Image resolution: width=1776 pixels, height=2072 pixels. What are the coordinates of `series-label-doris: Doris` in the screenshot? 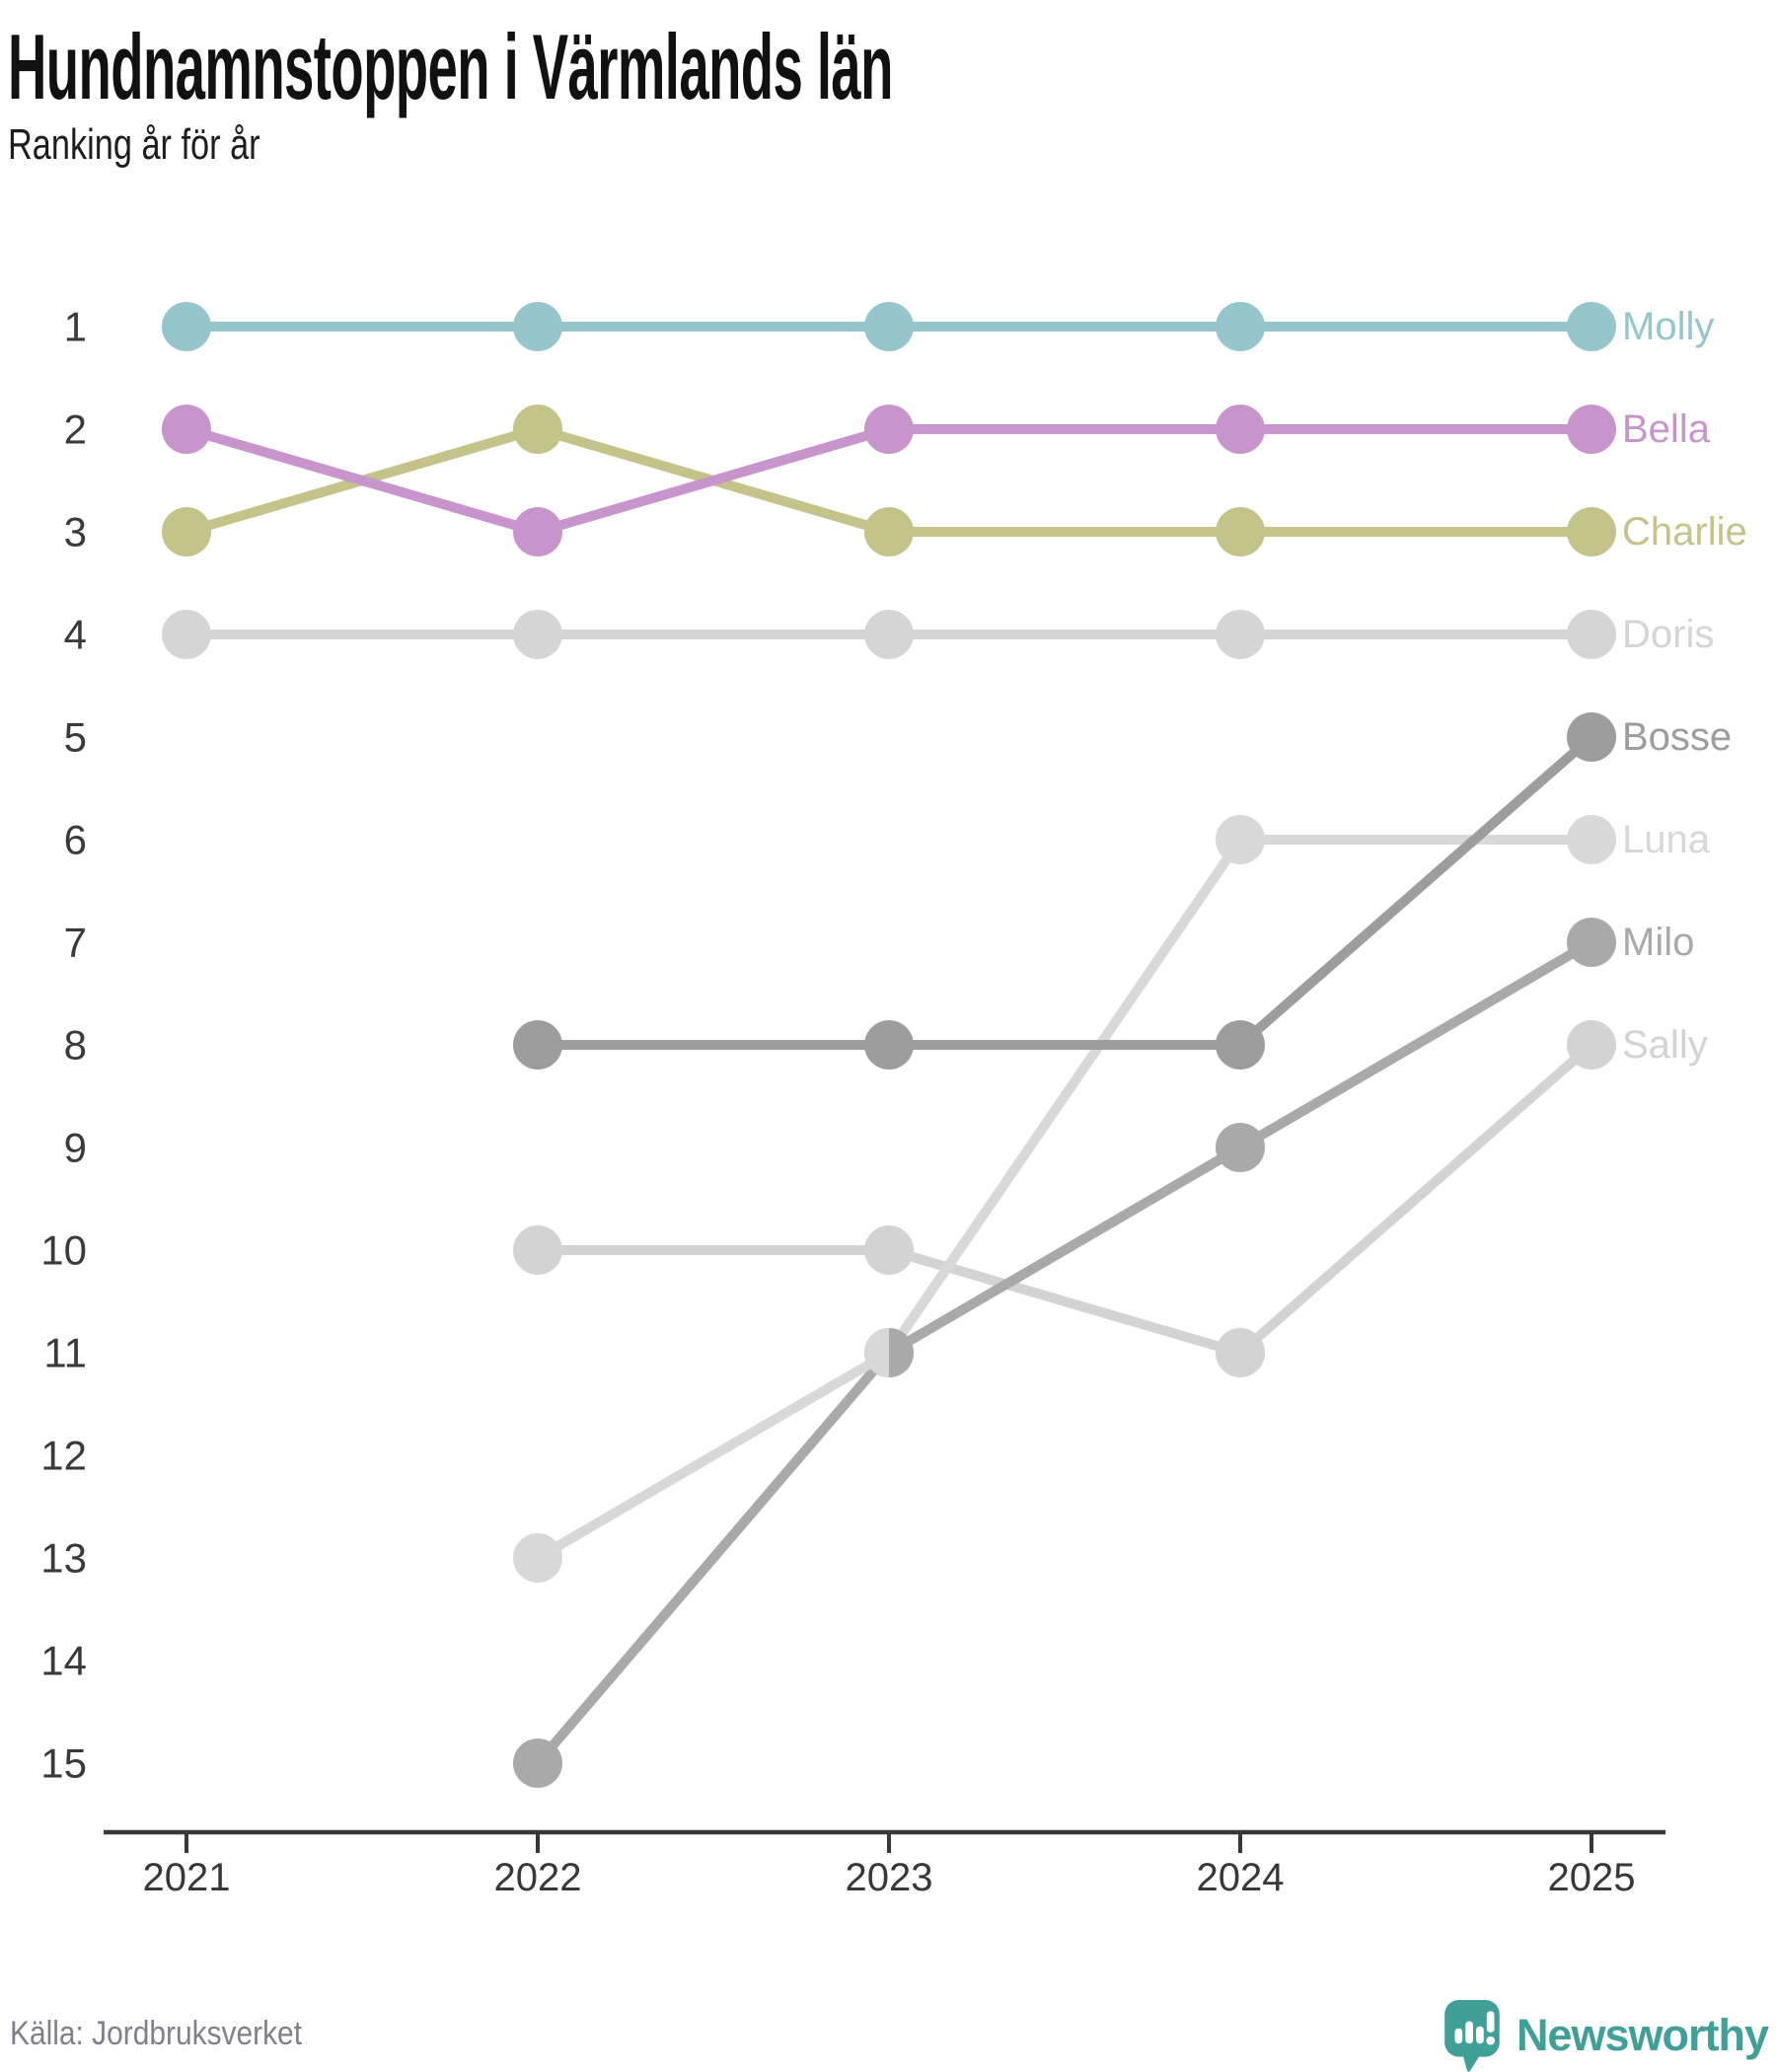 It's located at (1668, 635).